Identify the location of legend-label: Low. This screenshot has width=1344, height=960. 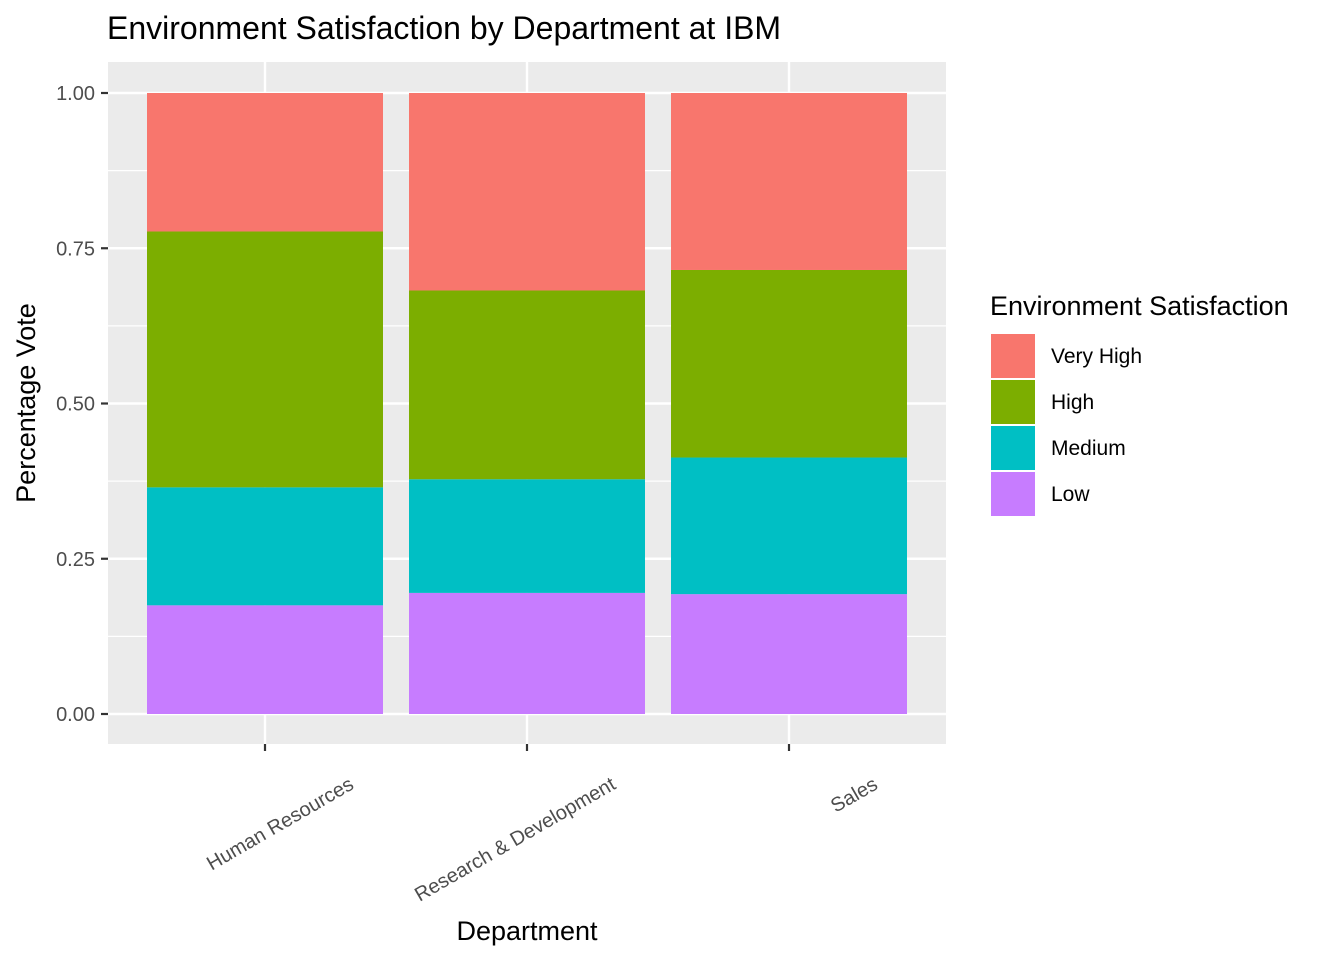
(1070, 494).